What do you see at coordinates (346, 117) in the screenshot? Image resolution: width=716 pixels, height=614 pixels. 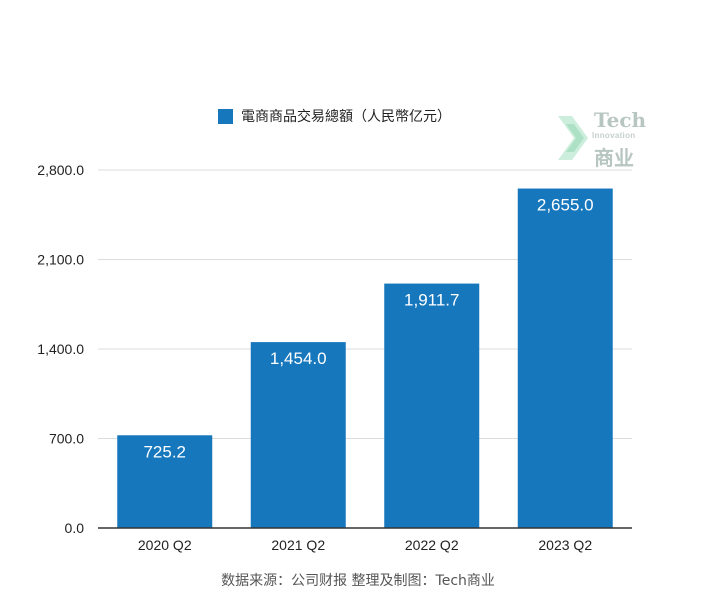 I see `legend-label: 電商商品交易總額（人民幣亿元）` at bounding box center [346, 117].